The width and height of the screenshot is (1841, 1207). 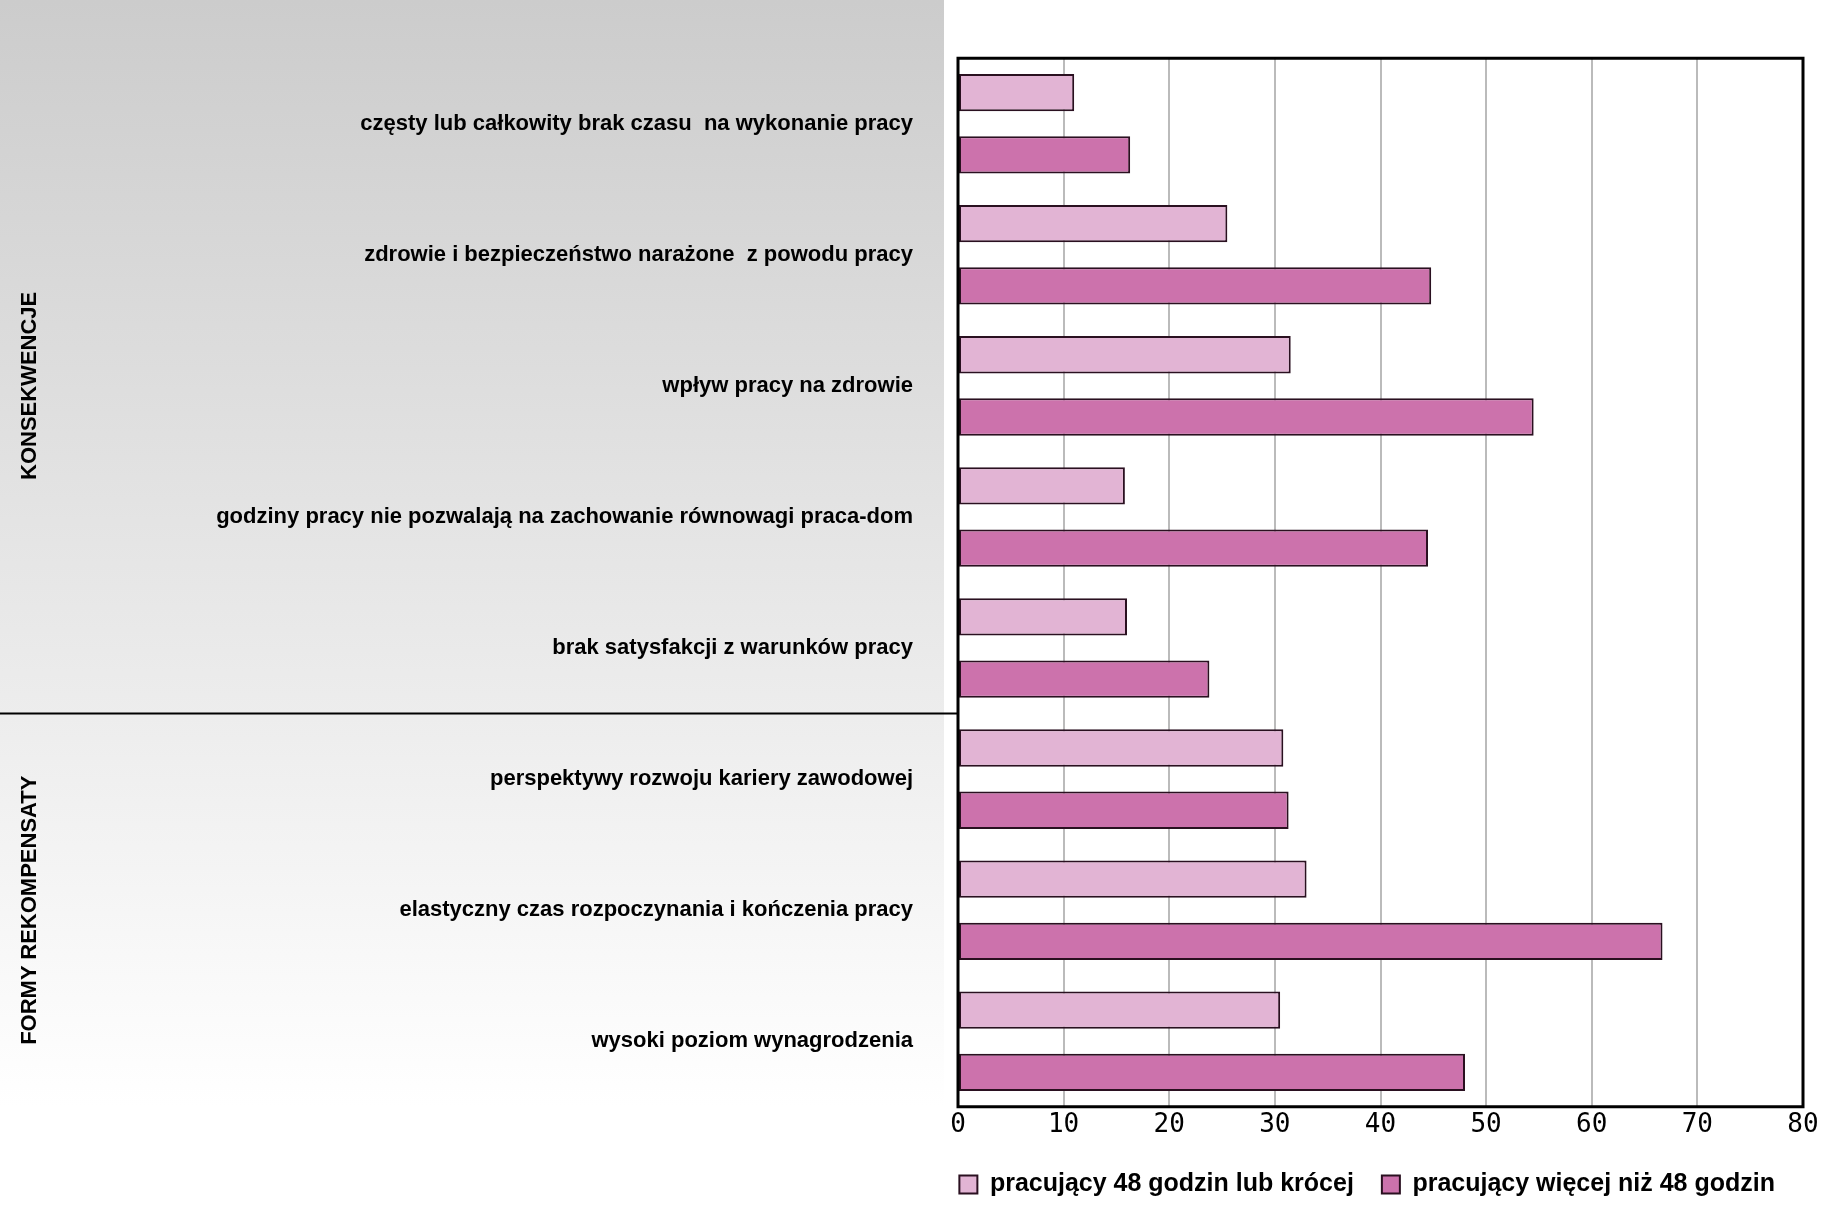 I want to click on legend-label: pracujący 48 godzin lub krócej, so click(x=1171, y=1182).